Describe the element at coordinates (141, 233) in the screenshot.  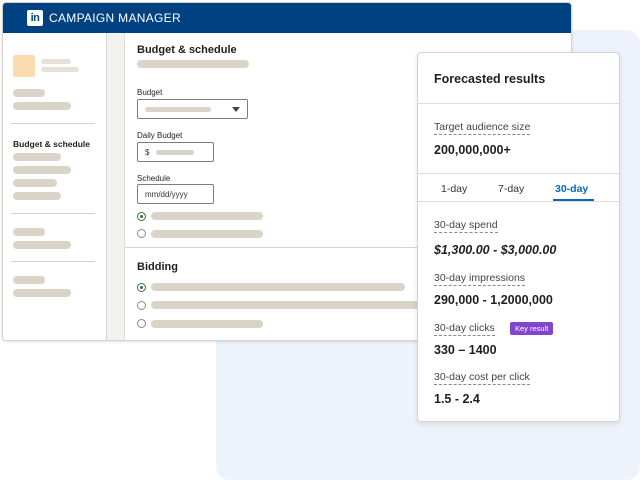
I see `schedule-radio` at that location.